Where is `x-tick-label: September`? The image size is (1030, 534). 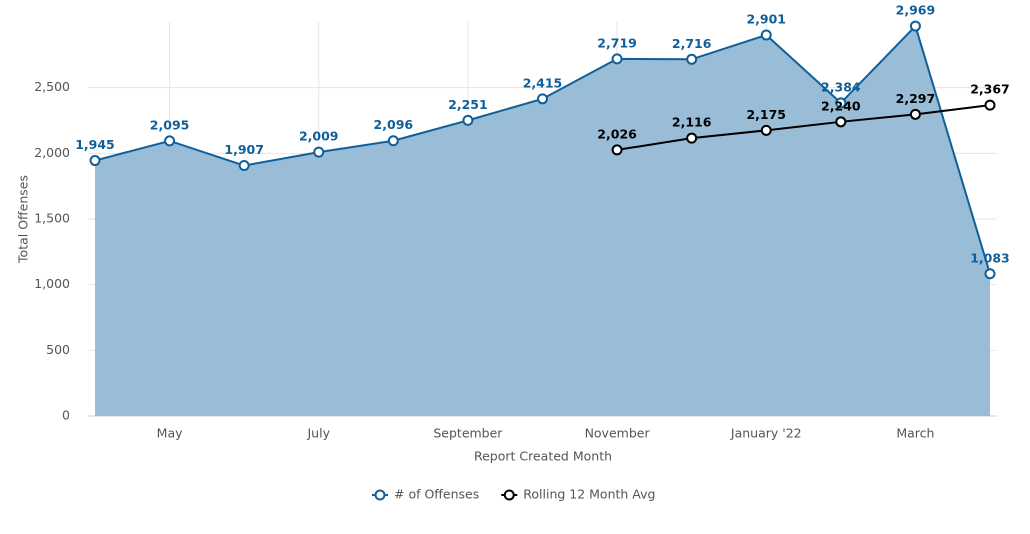 x-tick-label: September is located at coordinates (468, 433).